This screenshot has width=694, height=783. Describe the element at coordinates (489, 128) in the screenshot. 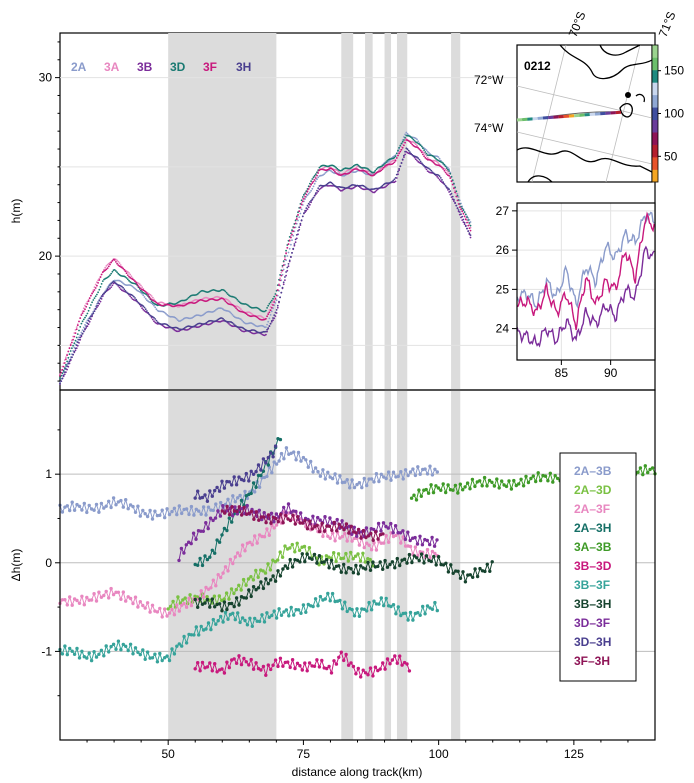

I see `lon-label-74W: 74°W` at that location.